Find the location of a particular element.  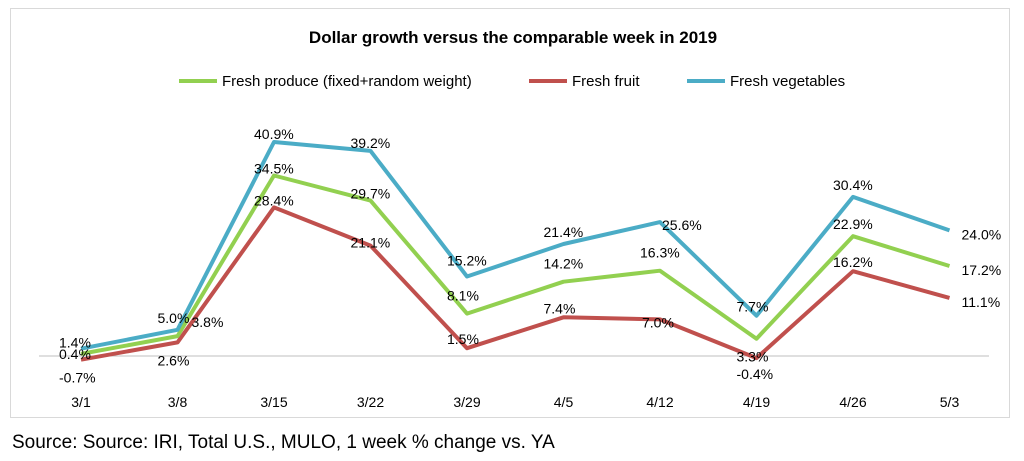

data-label-2-9: 24.0% is located at coordinates (982, 234).